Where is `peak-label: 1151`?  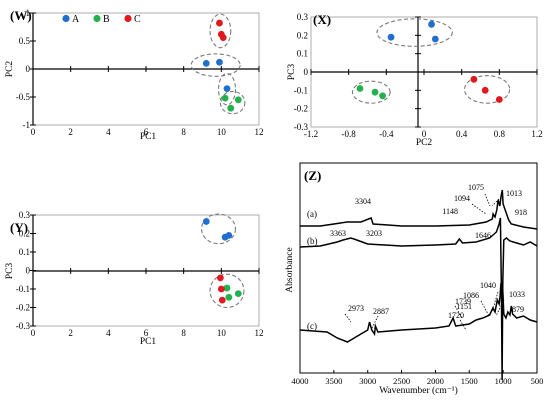 peak-label: 1151 is located at coordinates (464, 306).